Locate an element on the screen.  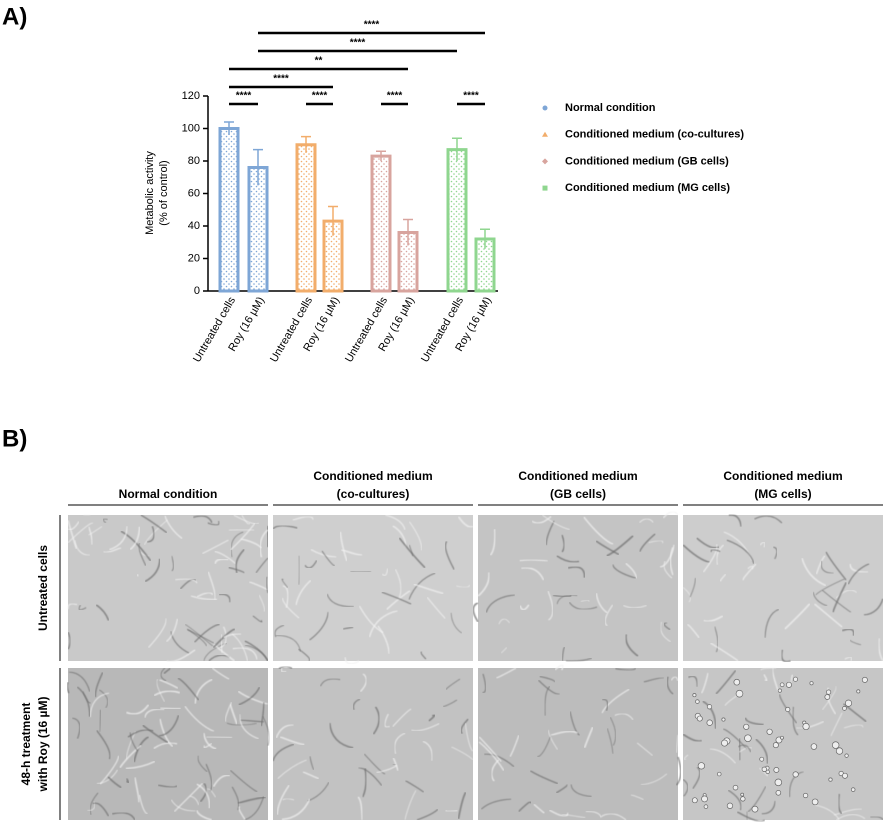
y-tick-label: 120 is located at coordinates (191, 96).